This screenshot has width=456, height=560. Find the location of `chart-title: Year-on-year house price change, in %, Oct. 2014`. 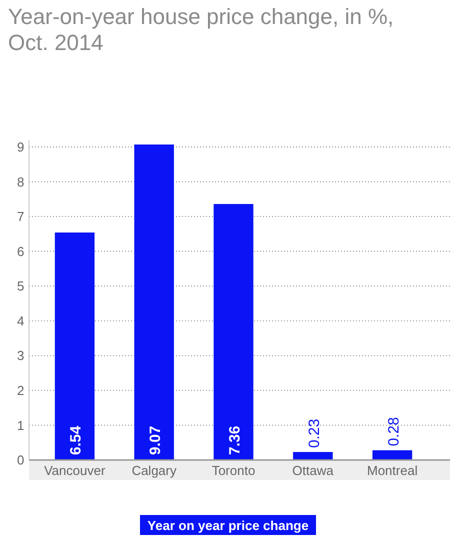

chart-title: Year-on-year house price change, in %, Oct. 2014 is located at coordinates (201, 29).